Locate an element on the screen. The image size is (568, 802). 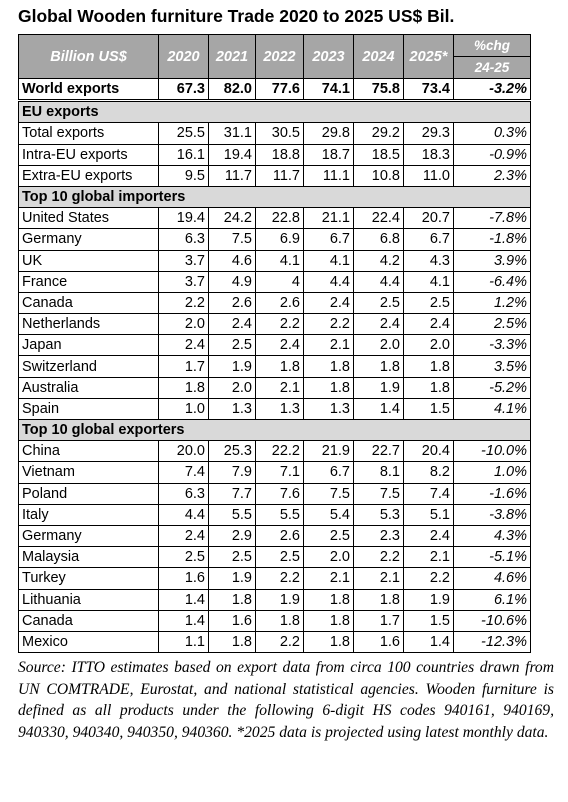
row-label: Italy is located at coordinates (88, 514).